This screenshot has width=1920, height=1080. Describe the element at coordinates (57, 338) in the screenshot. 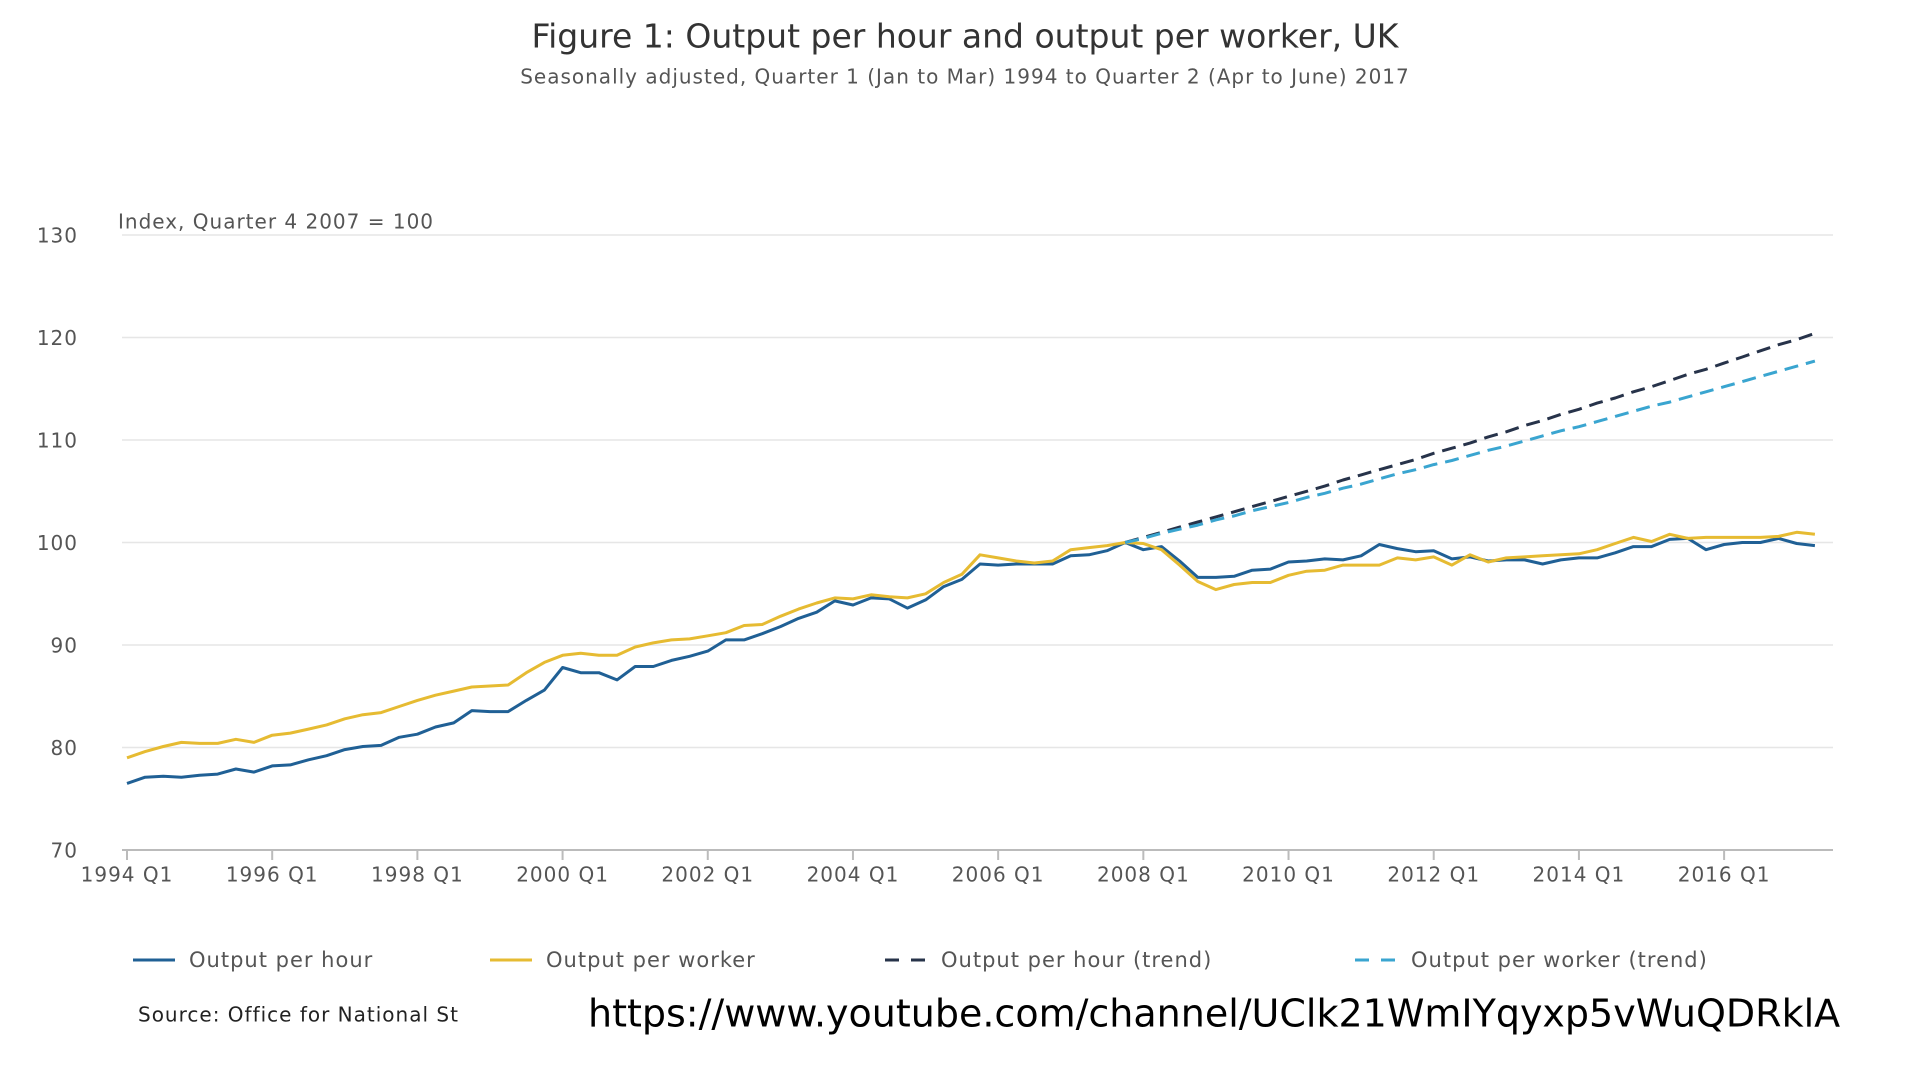

I see `y-tick-label: 120` at that location.